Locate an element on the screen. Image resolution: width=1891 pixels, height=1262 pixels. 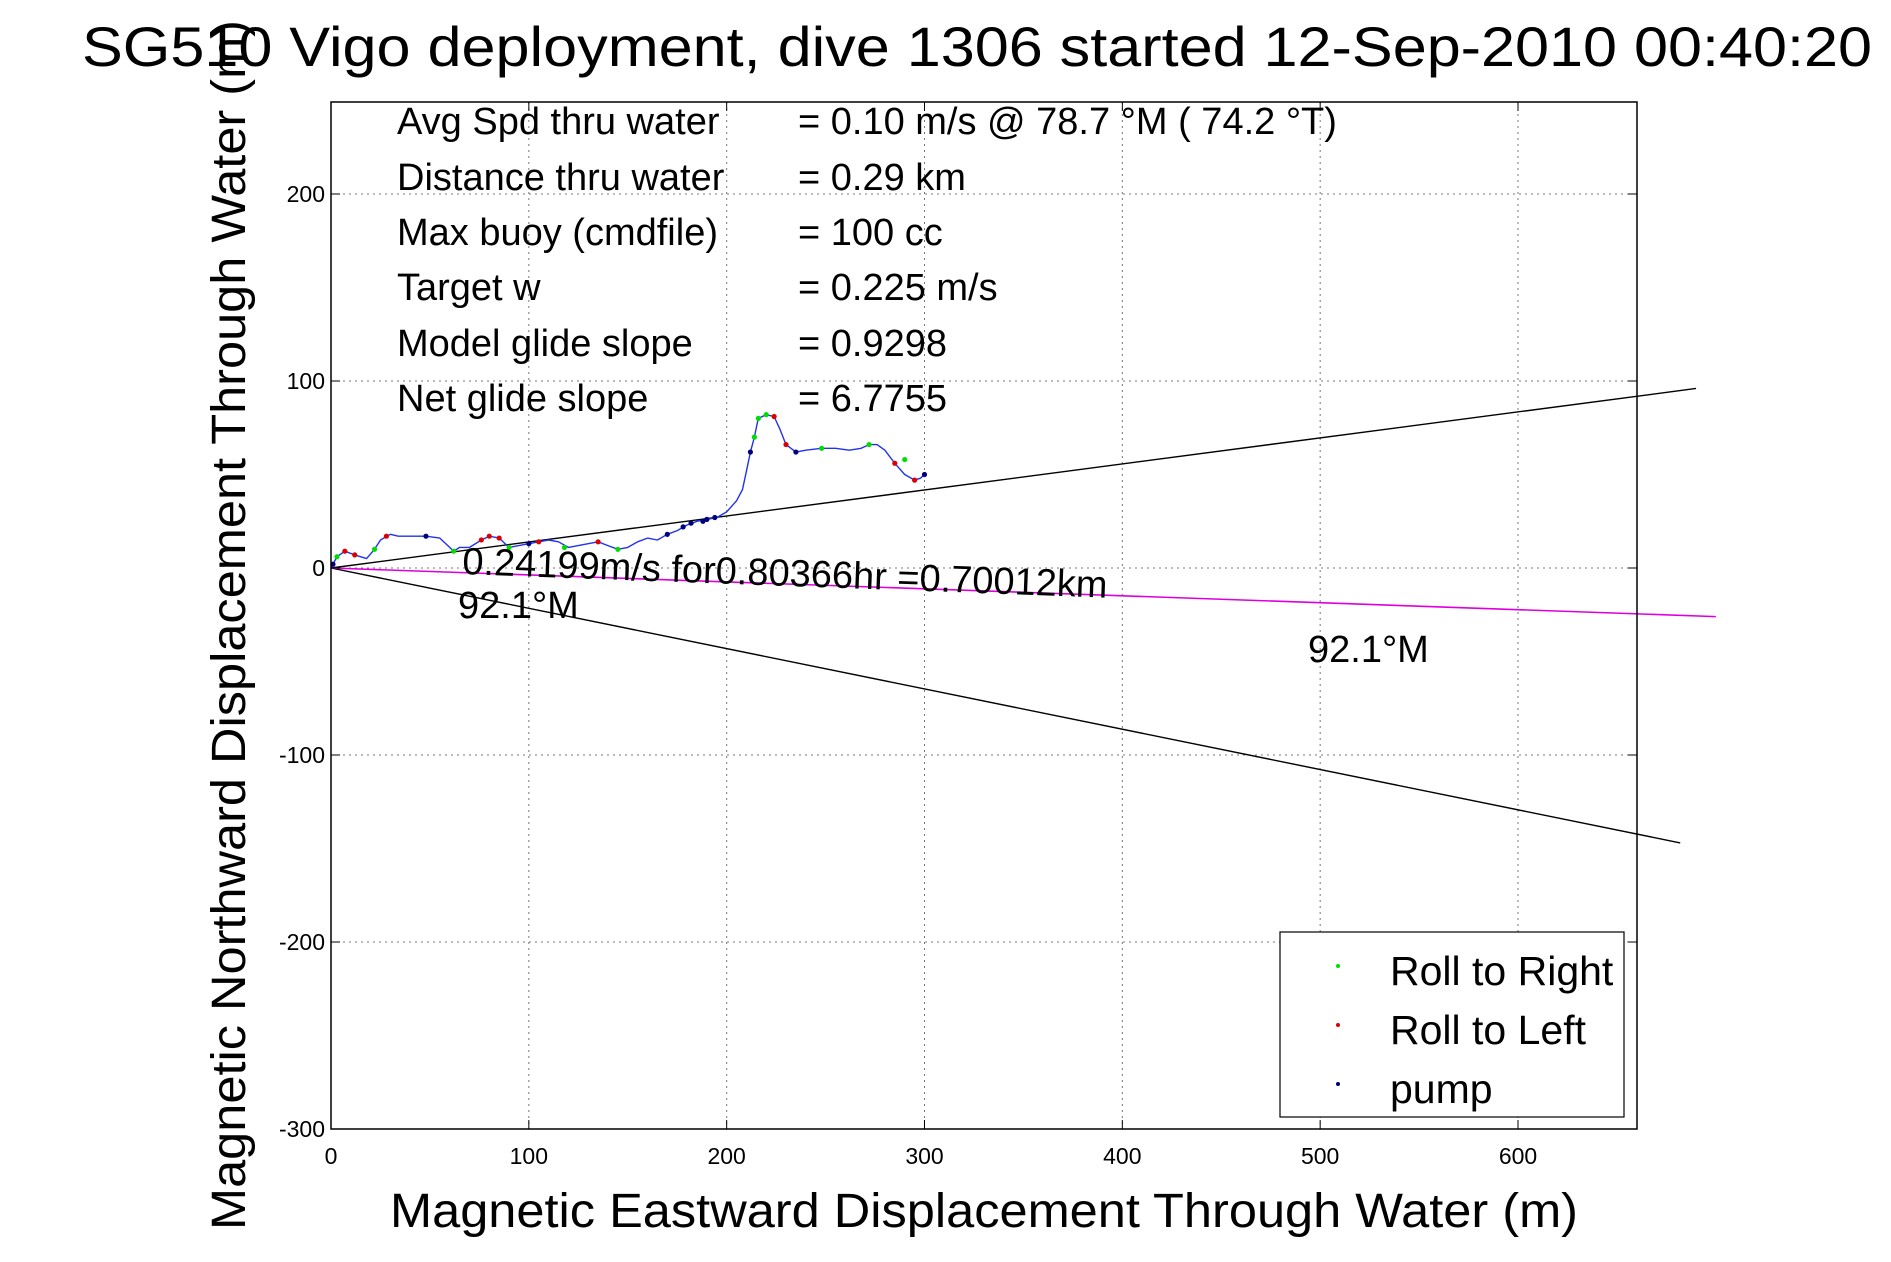
legend: Roll to Right Roll to Left pump is located at coordinates (1452, 1024).